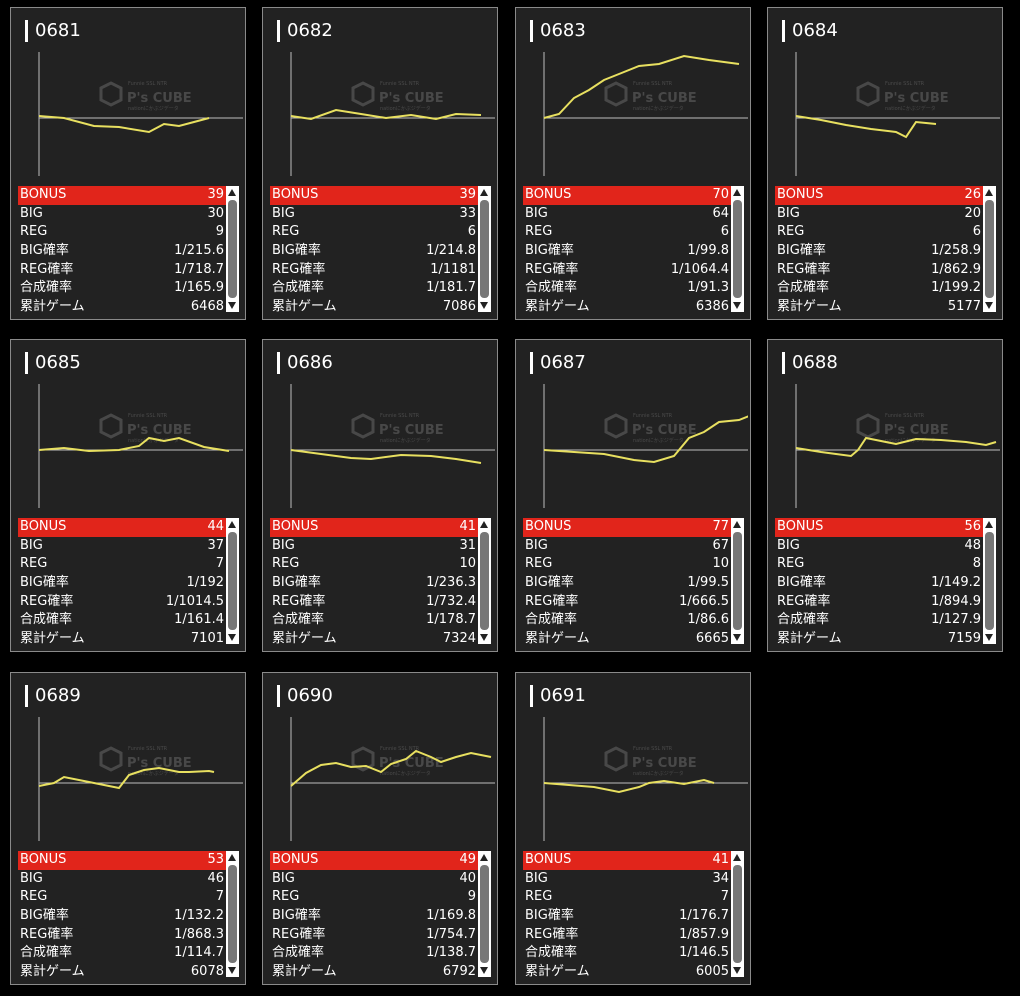 The width and height of the screenshot is (1020, 996). Describe the element at coordinates (44, 583) in the screenshot. I see `stat-label: BIG確率` at that location.